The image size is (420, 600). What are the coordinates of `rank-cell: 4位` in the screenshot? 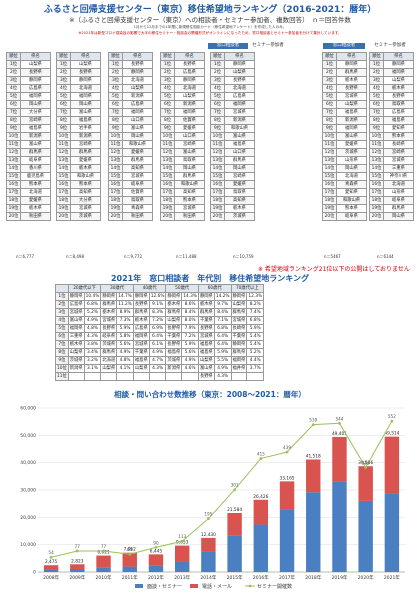 It's located at (167, 88).